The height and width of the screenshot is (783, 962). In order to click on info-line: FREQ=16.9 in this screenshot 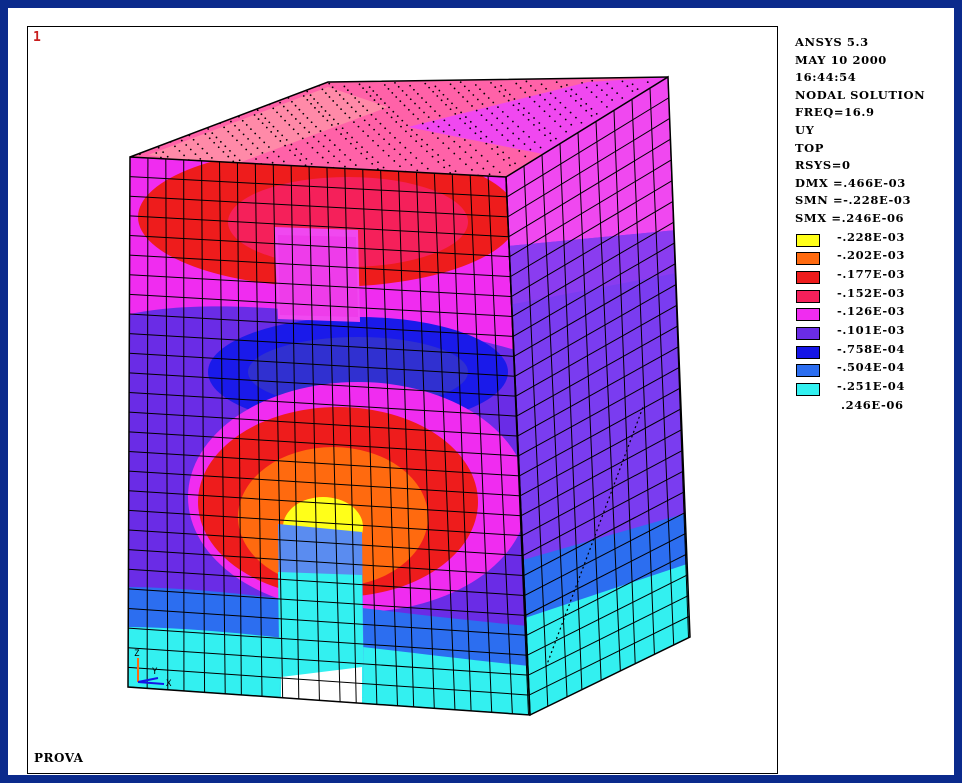, I will do `click(835, 112)`.